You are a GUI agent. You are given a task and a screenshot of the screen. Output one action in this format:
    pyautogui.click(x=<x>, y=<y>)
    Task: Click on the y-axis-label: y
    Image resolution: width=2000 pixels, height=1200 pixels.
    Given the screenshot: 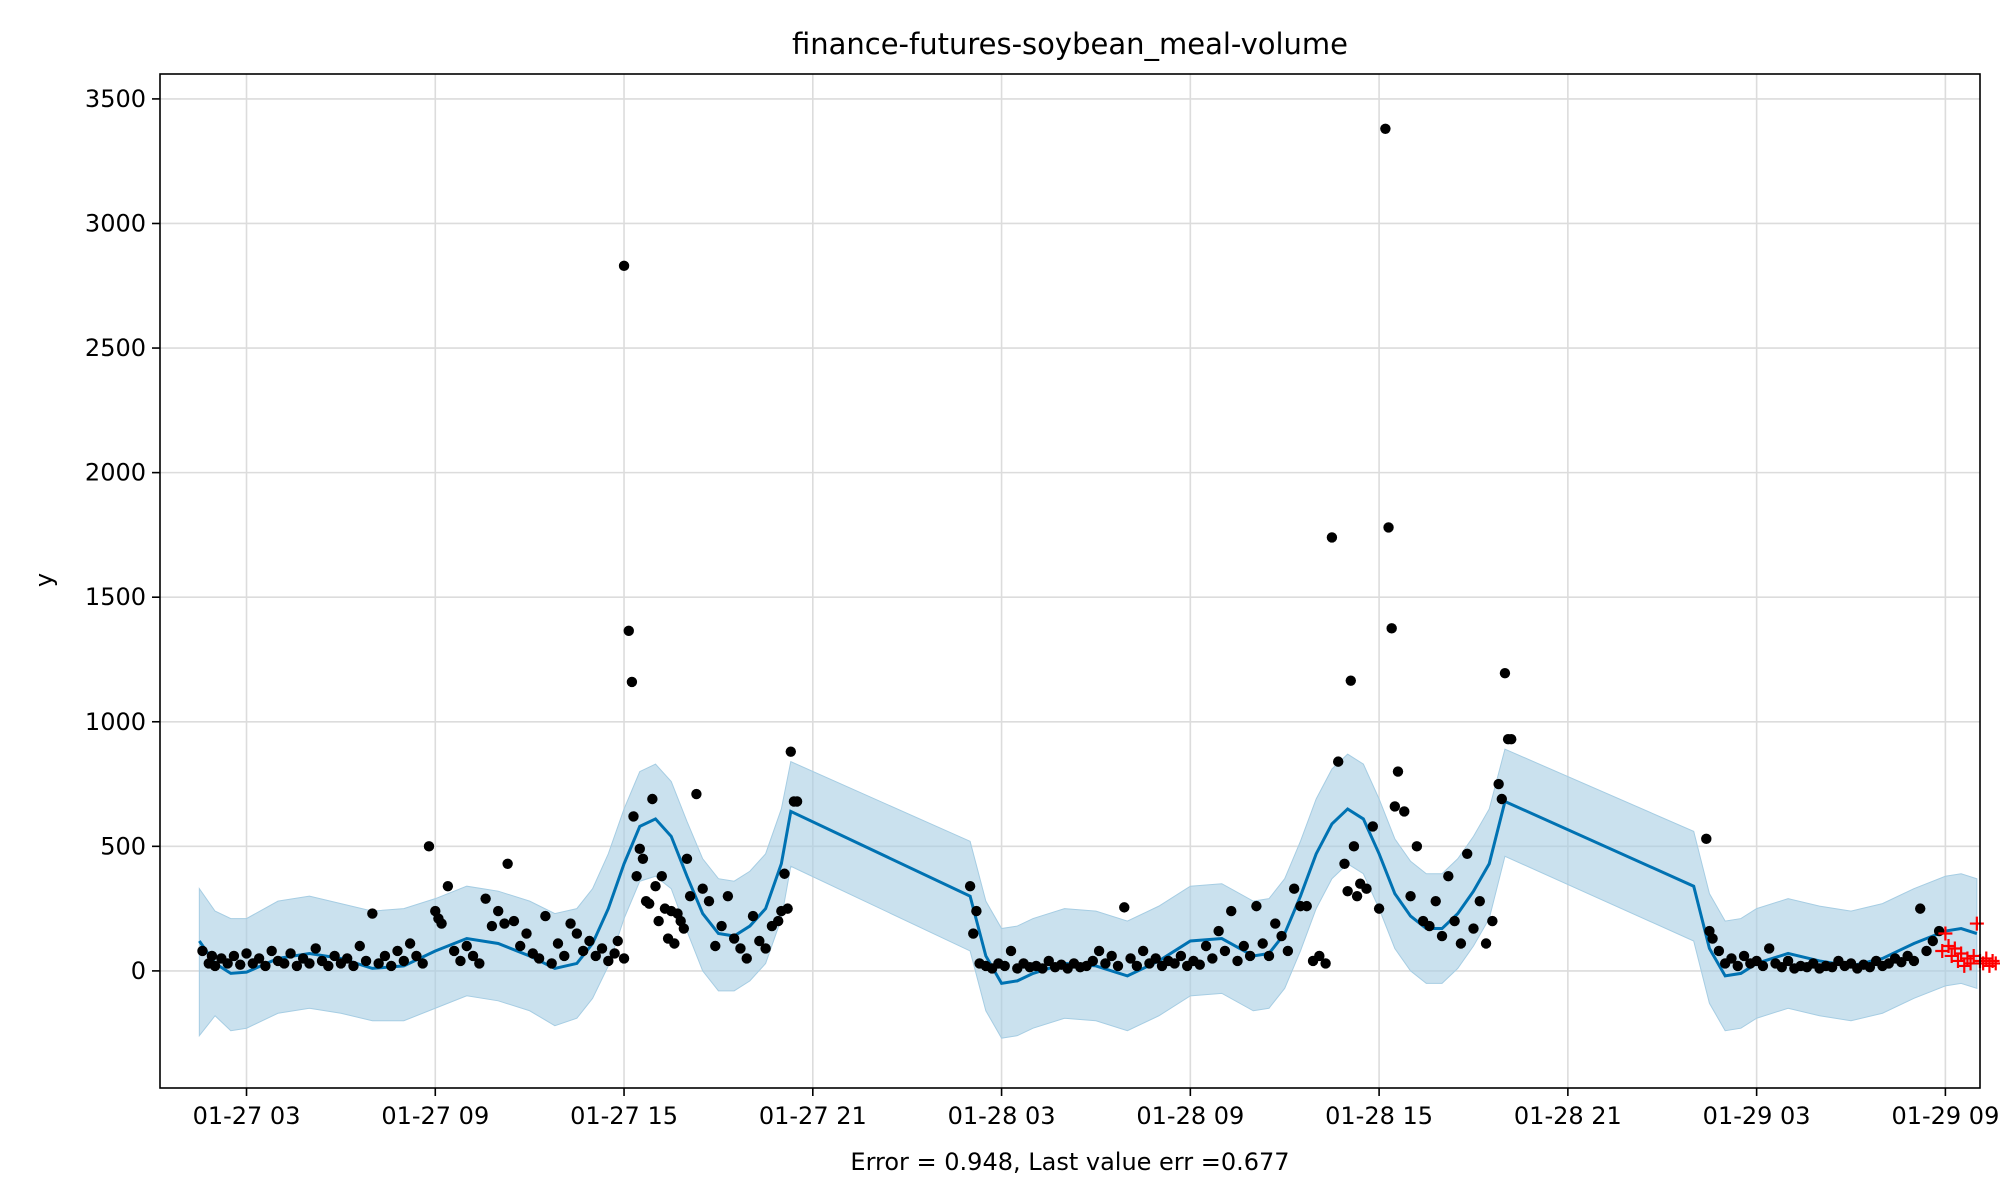 What is the action you would take?
    pyautogui.click(x=44, y=580)
    